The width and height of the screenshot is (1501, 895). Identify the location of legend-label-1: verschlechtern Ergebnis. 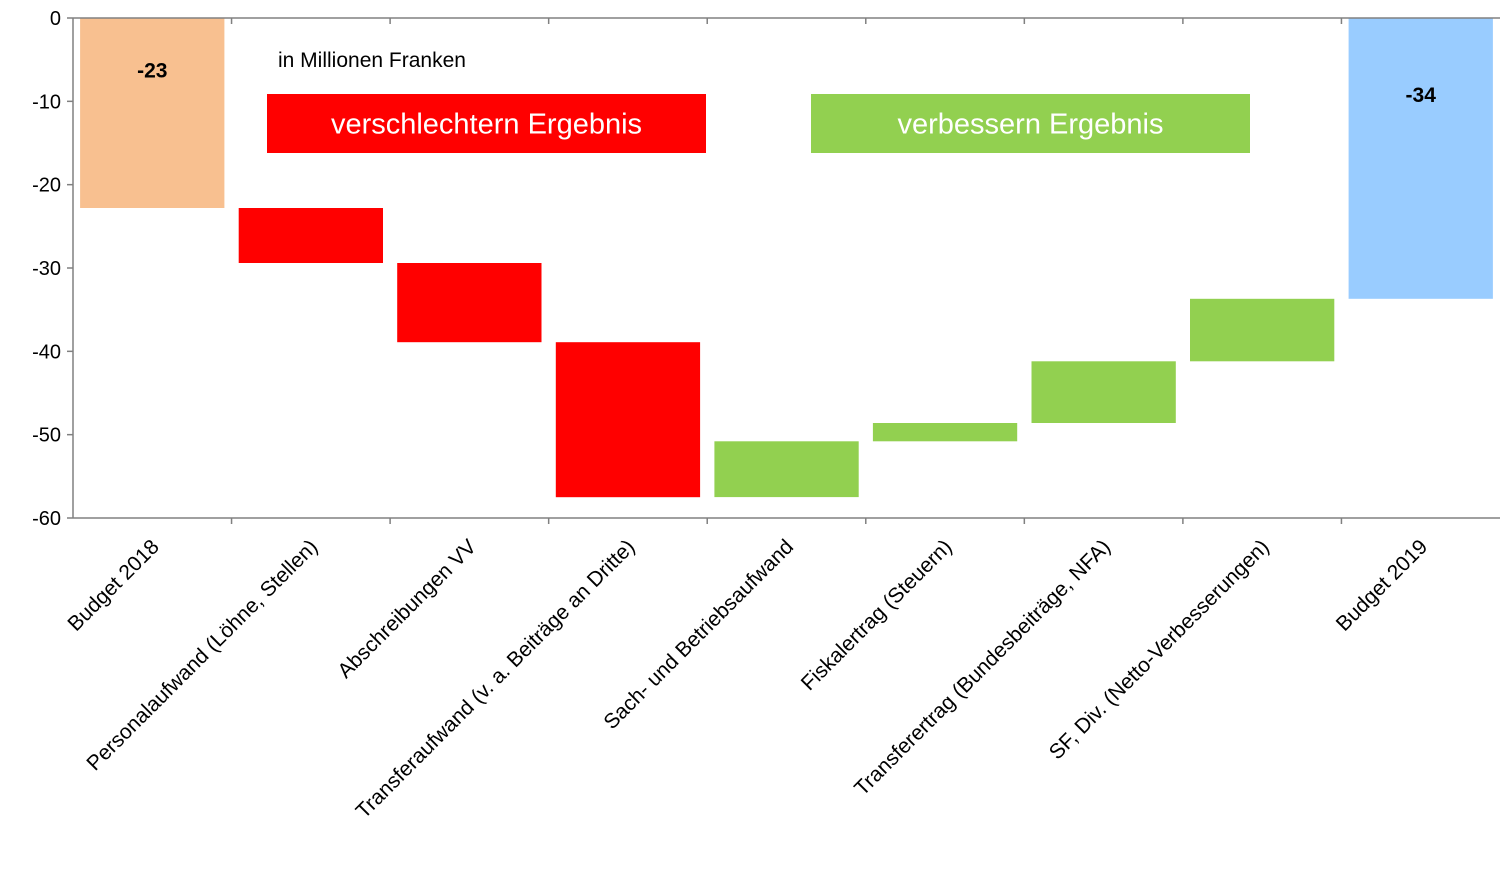
(486, 125).